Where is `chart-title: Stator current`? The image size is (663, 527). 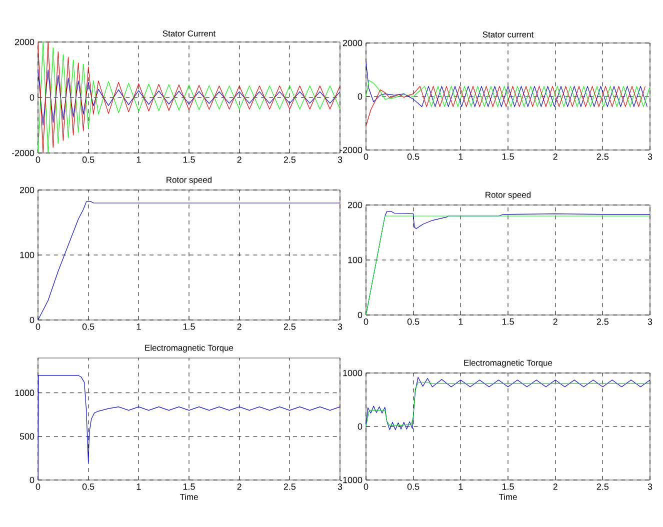 chart-title: Stator current is located at coordinates (508, 34).